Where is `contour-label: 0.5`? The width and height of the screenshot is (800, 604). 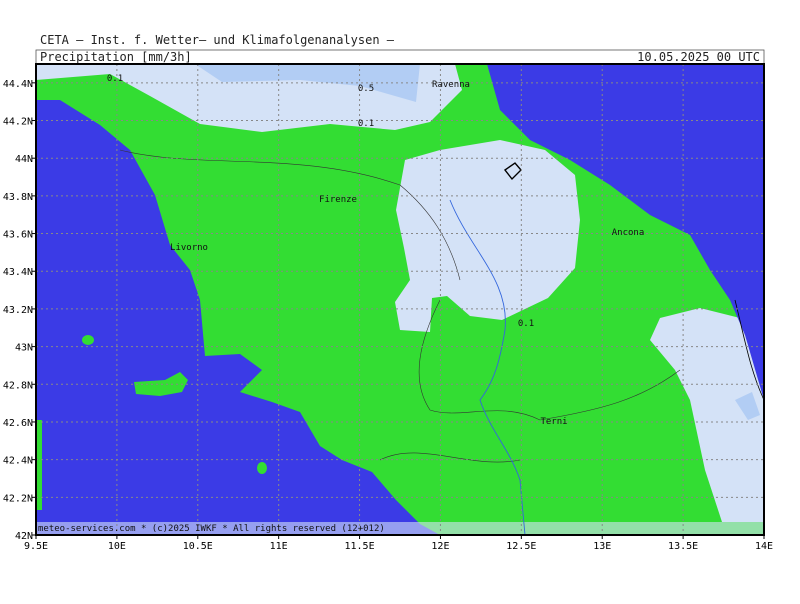 contour-label: 0.5 is located at coordinates (366, 89).